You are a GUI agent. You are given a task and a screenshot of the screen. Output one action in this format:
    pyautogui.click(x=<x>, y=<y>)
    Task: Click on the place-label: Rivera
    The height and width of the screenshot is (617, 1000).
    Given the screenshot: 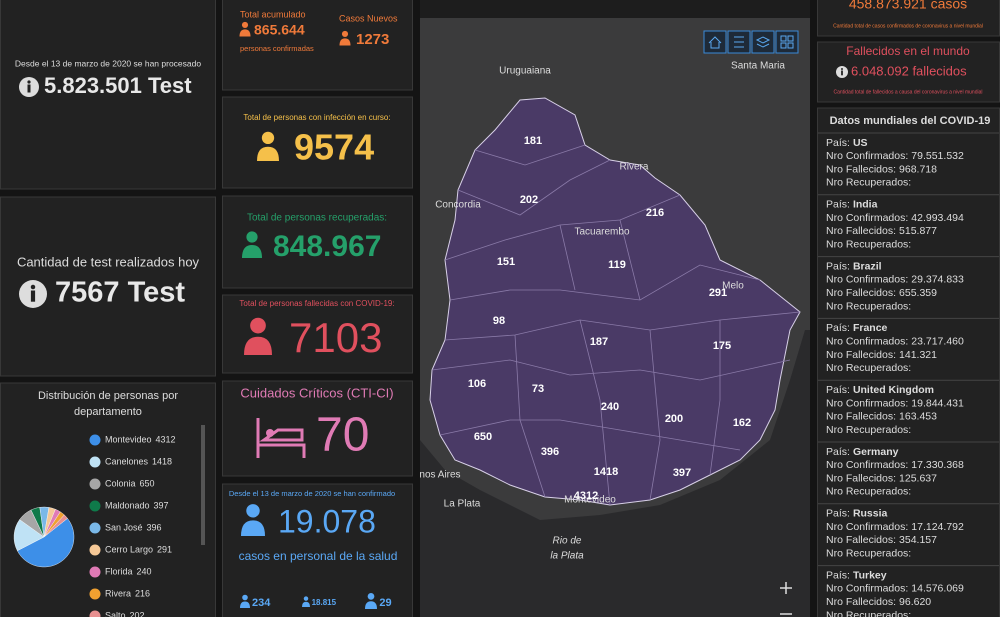 What is the action you would take?
    pyautogui.click(x=634, y=167)
    